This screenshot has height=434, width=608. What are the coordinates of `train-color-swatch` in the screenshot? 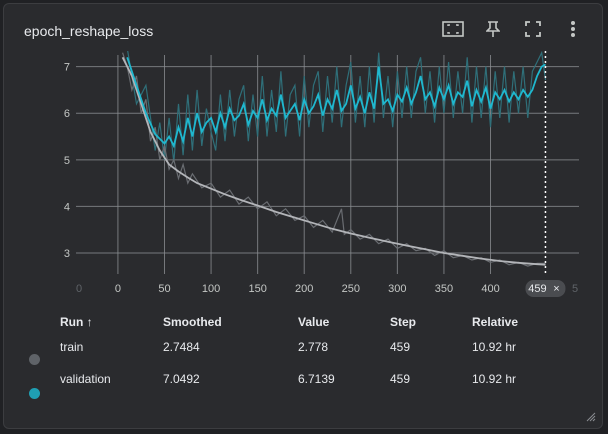 It's located at (34, 359).